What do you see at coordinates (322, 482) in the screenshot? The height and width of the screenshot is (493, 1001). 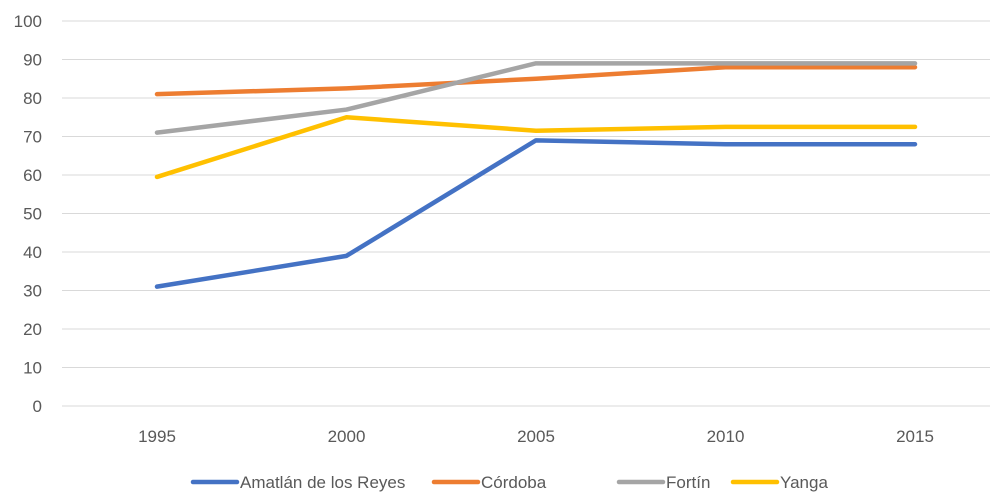 I see `legend-label: Amatlán de los Reyes` at bounding box center [322, 482].